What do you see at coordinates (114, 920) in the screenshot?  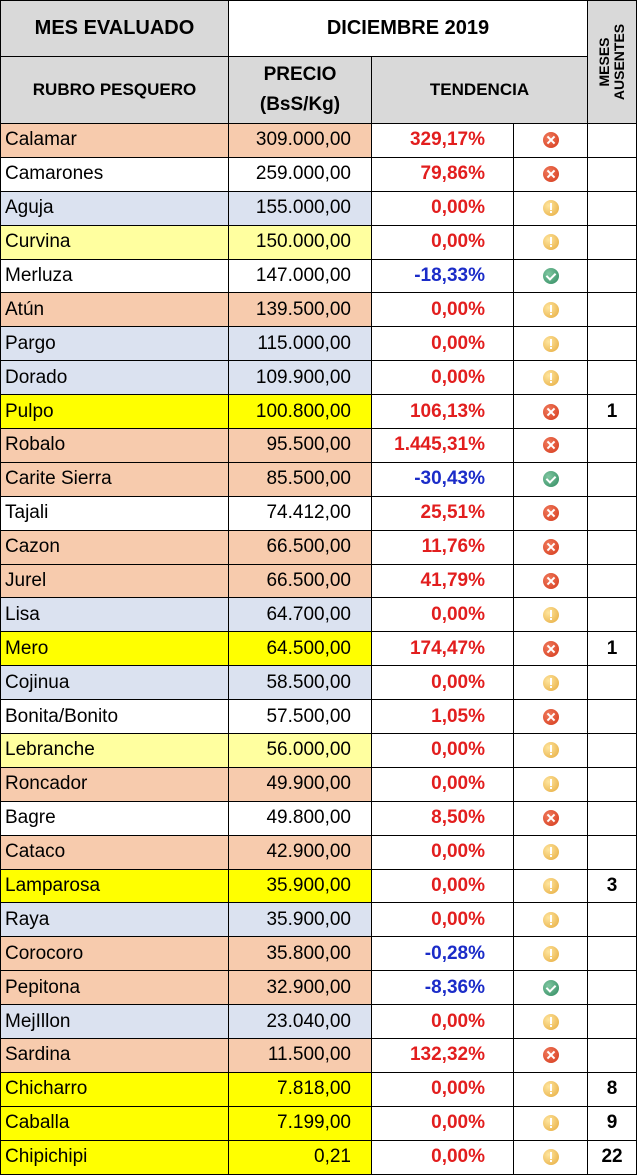 I see `rubro-cell: Raya` at bounding box center [114, 920].